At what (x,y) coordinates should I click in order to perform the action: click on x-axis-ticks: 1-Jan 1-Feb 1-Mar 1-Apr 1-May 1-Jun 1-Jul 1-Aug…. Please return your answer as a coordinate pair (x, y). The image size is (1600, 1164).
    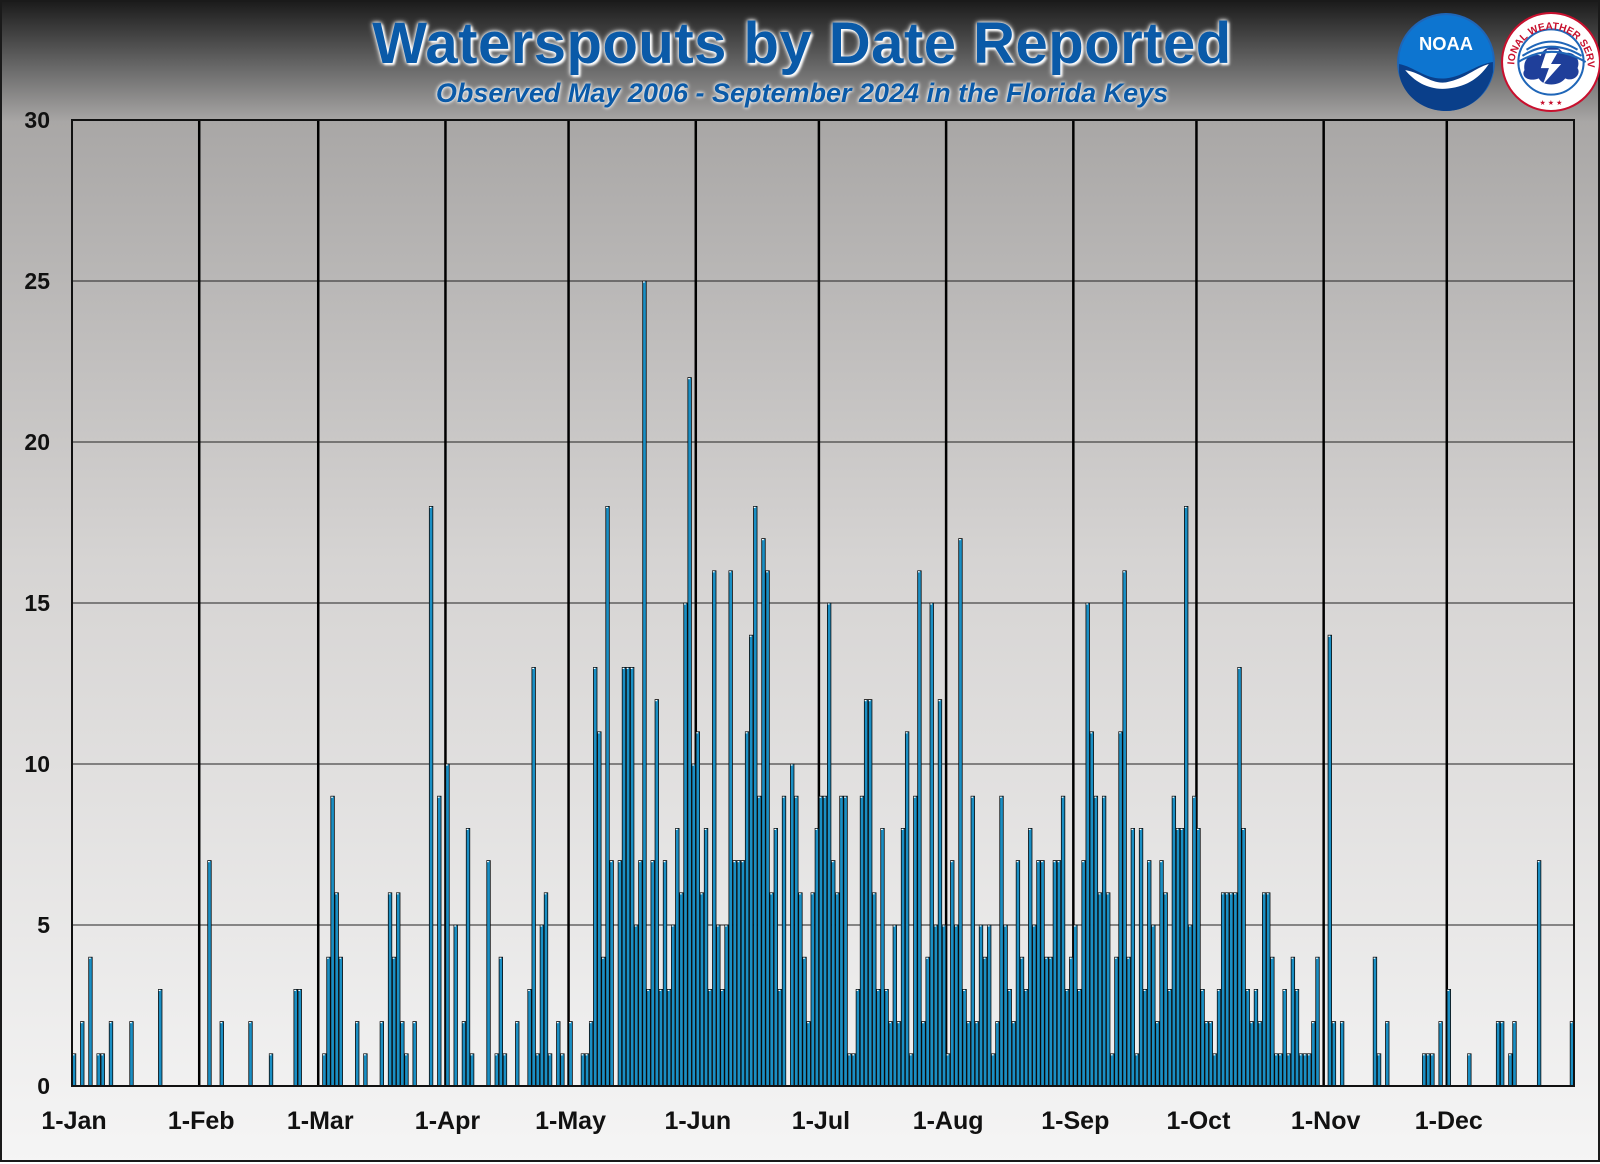
    Looking at the image, I should click on (762, 1121).